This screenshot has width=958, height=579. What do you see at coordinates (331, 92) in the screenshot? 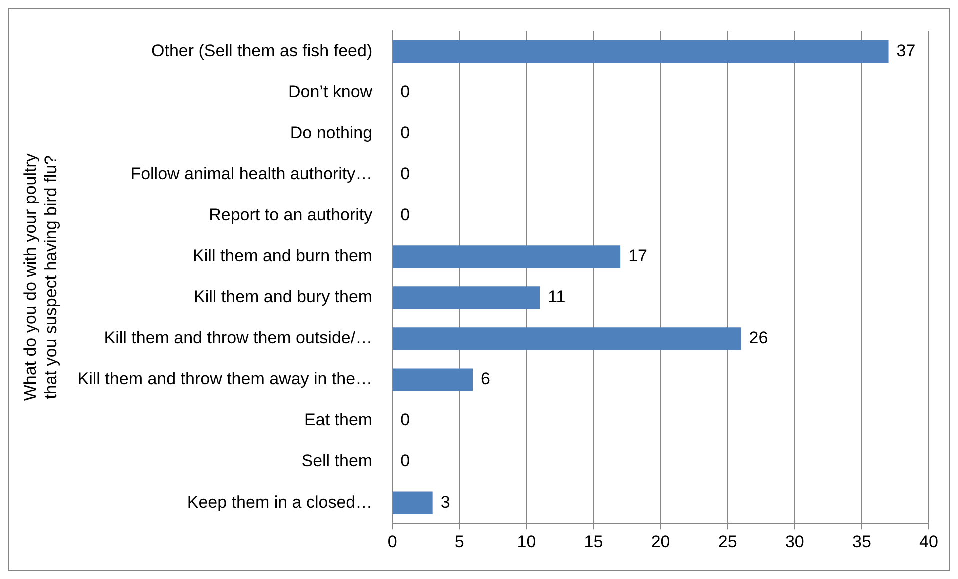
I see `y-tick-label: Don’t know` at bounding box center [331, 92].